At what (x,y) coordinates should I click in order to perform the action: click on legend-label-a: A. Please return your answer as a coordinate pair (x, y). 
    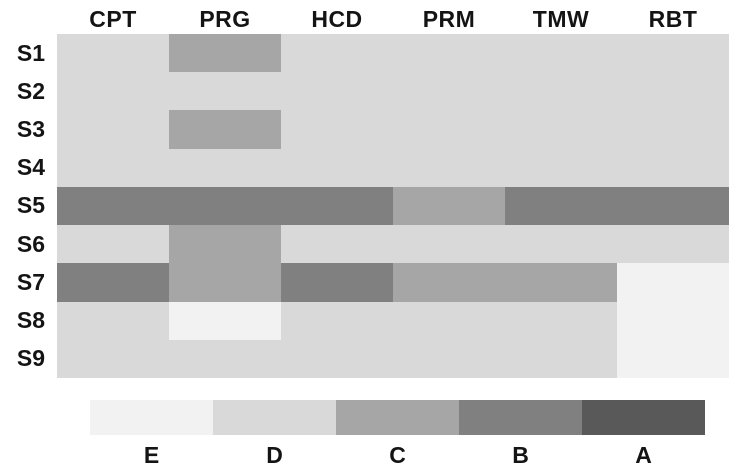
    Looking at the image, I should click on (643, 455).